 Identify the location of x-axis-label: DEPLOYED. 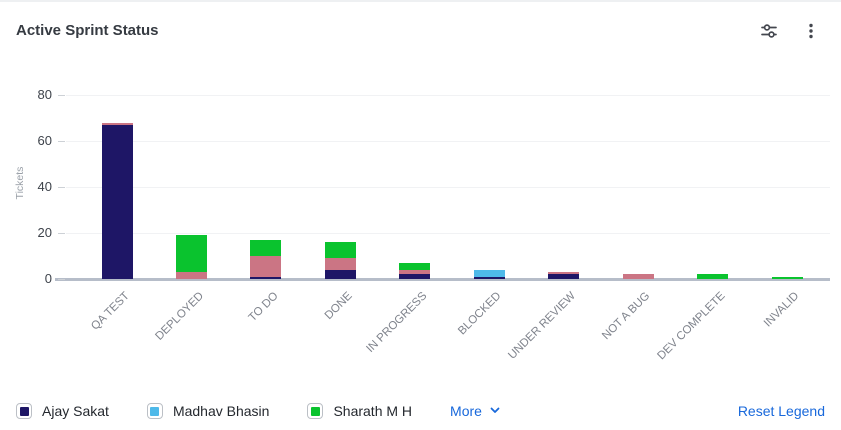
(179, 316).